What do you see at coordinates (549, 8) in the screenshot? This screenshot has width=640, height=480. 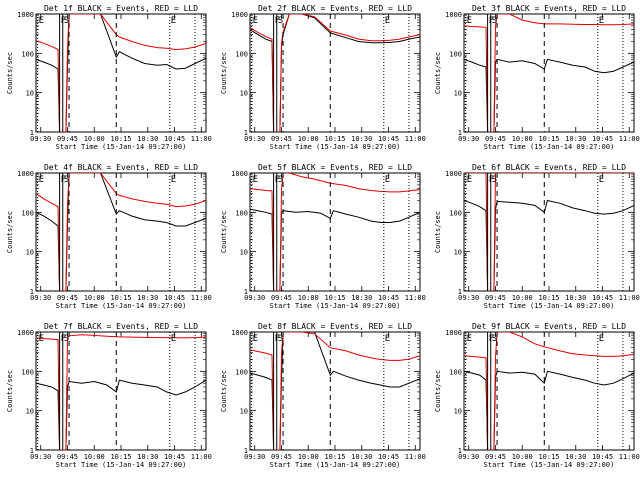 I see `panel-title: Det 3f BLACK = Events, RED = LLD` at bounding box center [549, 8].